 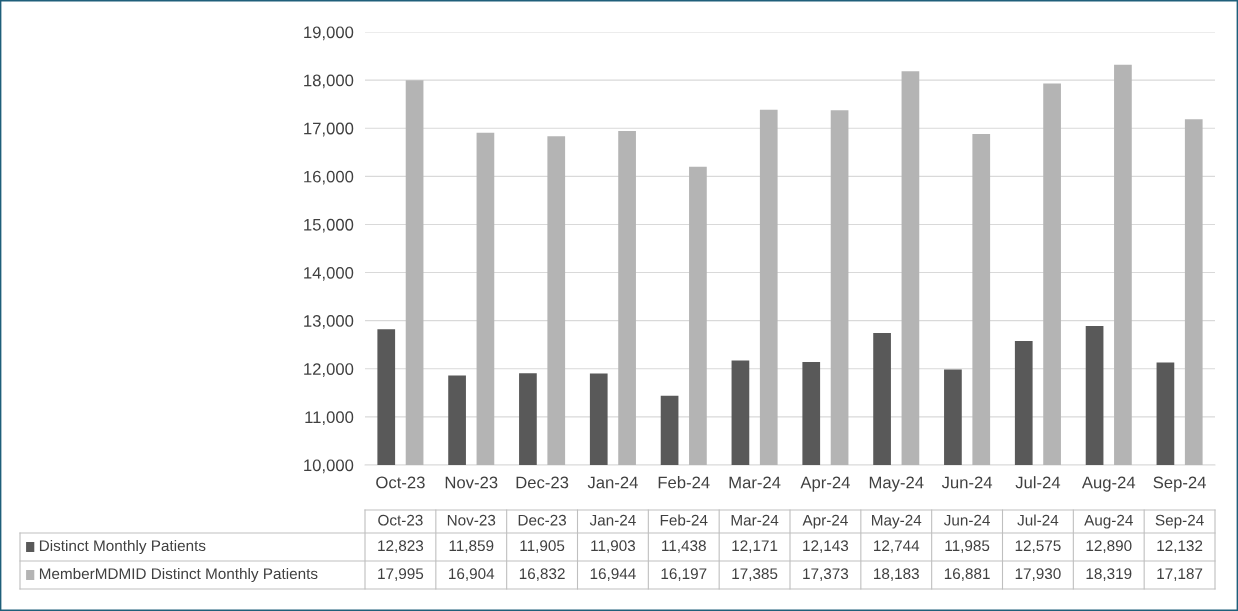 I want to click on data-label: 16,881, so click(x=967, y=574).